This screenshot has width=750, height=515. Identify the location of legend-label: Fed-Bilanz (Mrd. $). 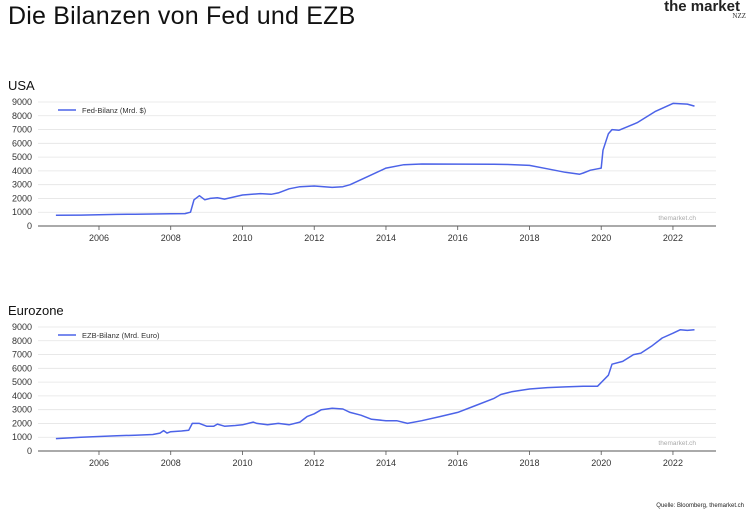
(114, 110).